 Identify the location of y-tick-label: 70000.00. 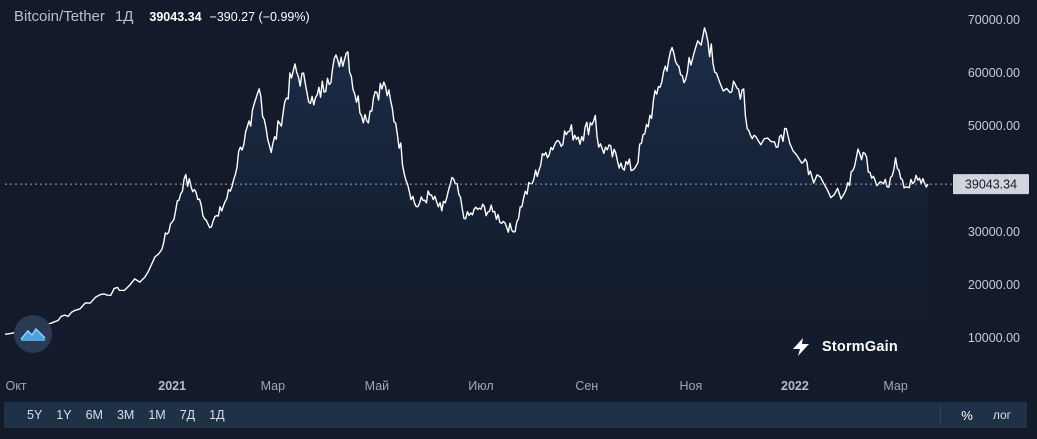
(994, 20).